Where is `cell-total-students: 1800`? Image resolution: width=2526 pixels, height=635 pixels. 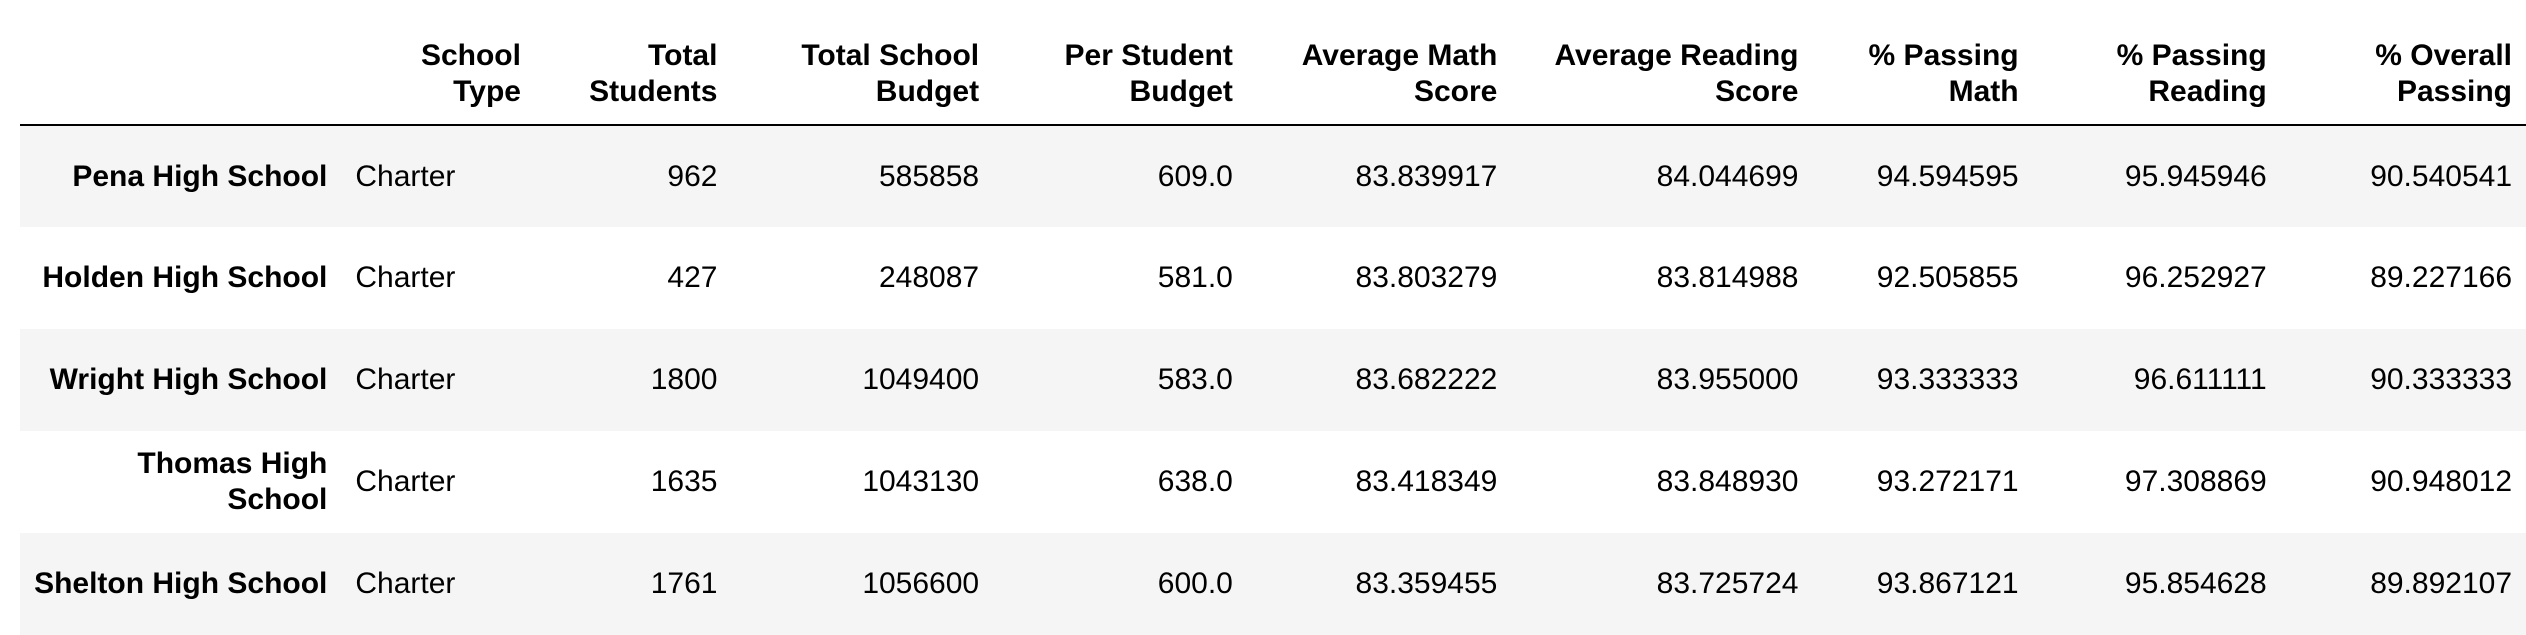 cell-total-students: 1800 is located at coordinates (684, 379).